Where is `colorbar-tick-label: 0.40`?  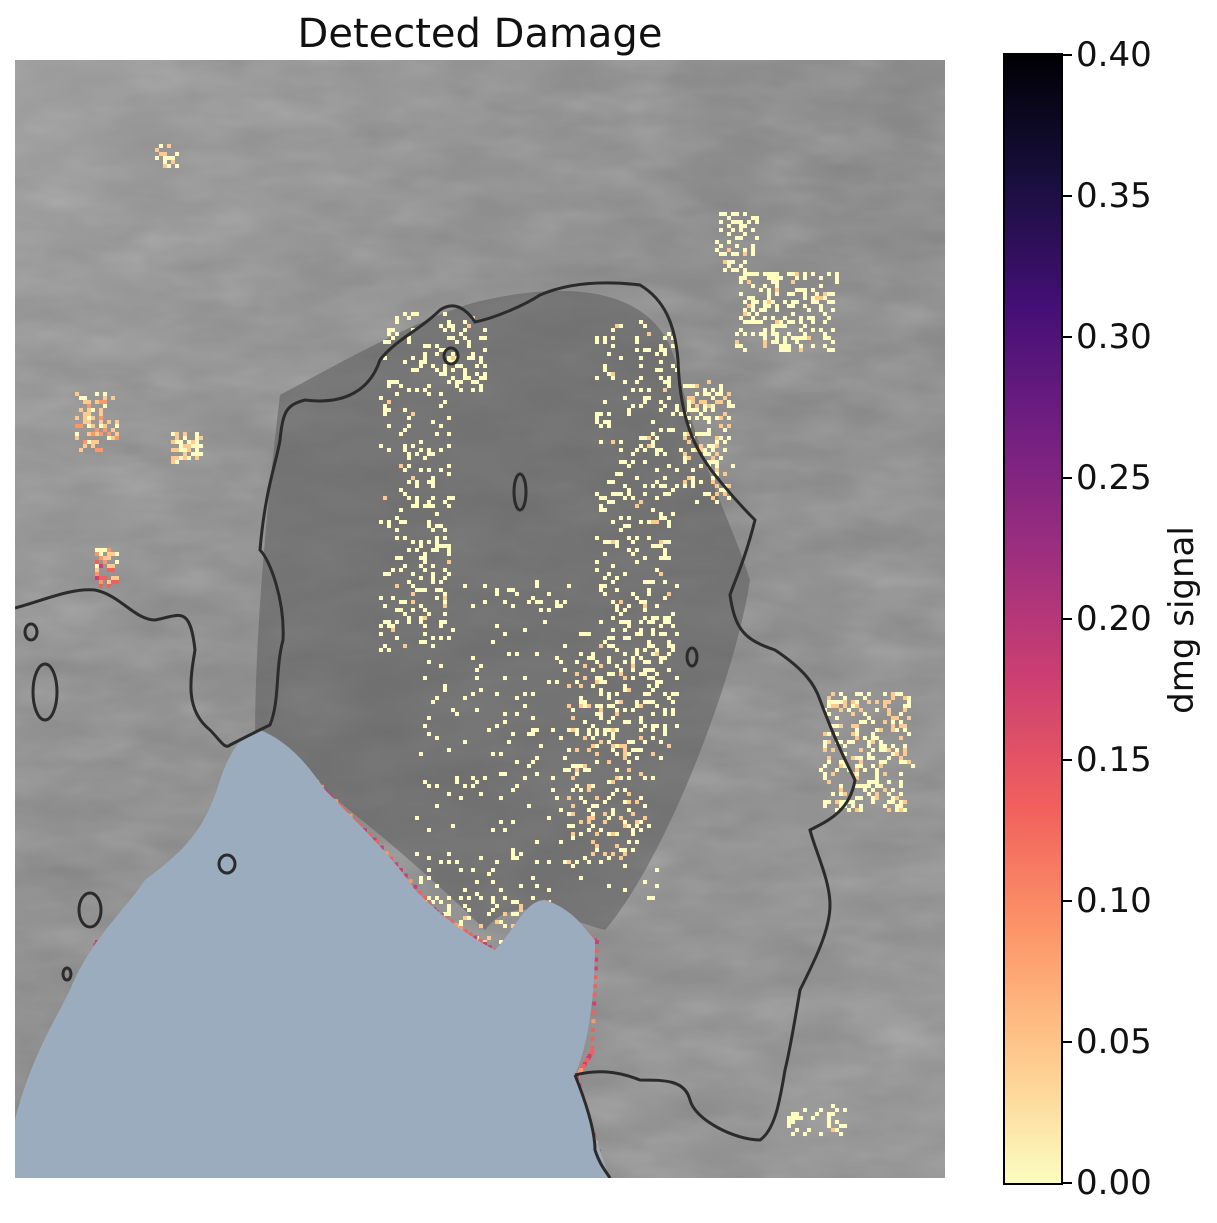 colorbar-tick-label: 0.40 is located at coordinates (1114, 55).